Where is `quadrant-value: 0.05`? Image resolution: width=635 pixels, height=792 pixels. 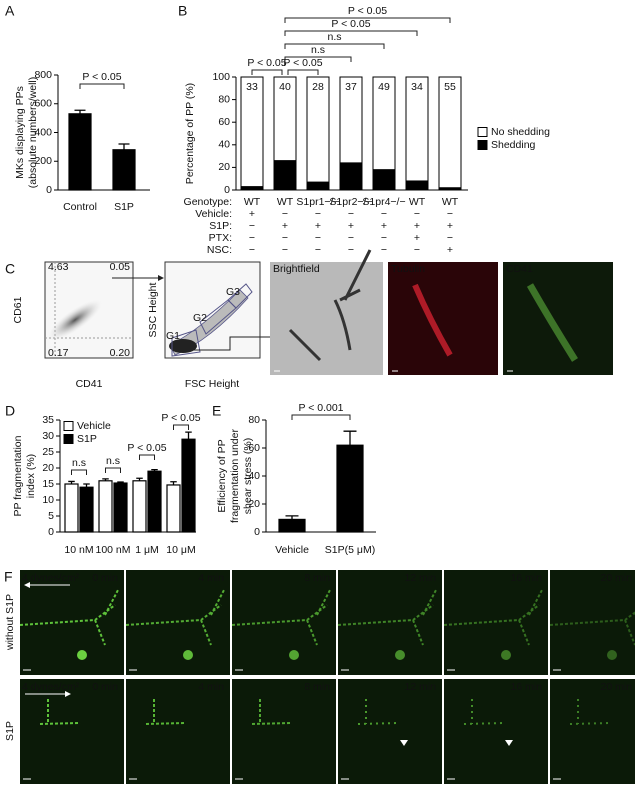 quadrant-value: 0.05 is located at coordinates (120, 267).